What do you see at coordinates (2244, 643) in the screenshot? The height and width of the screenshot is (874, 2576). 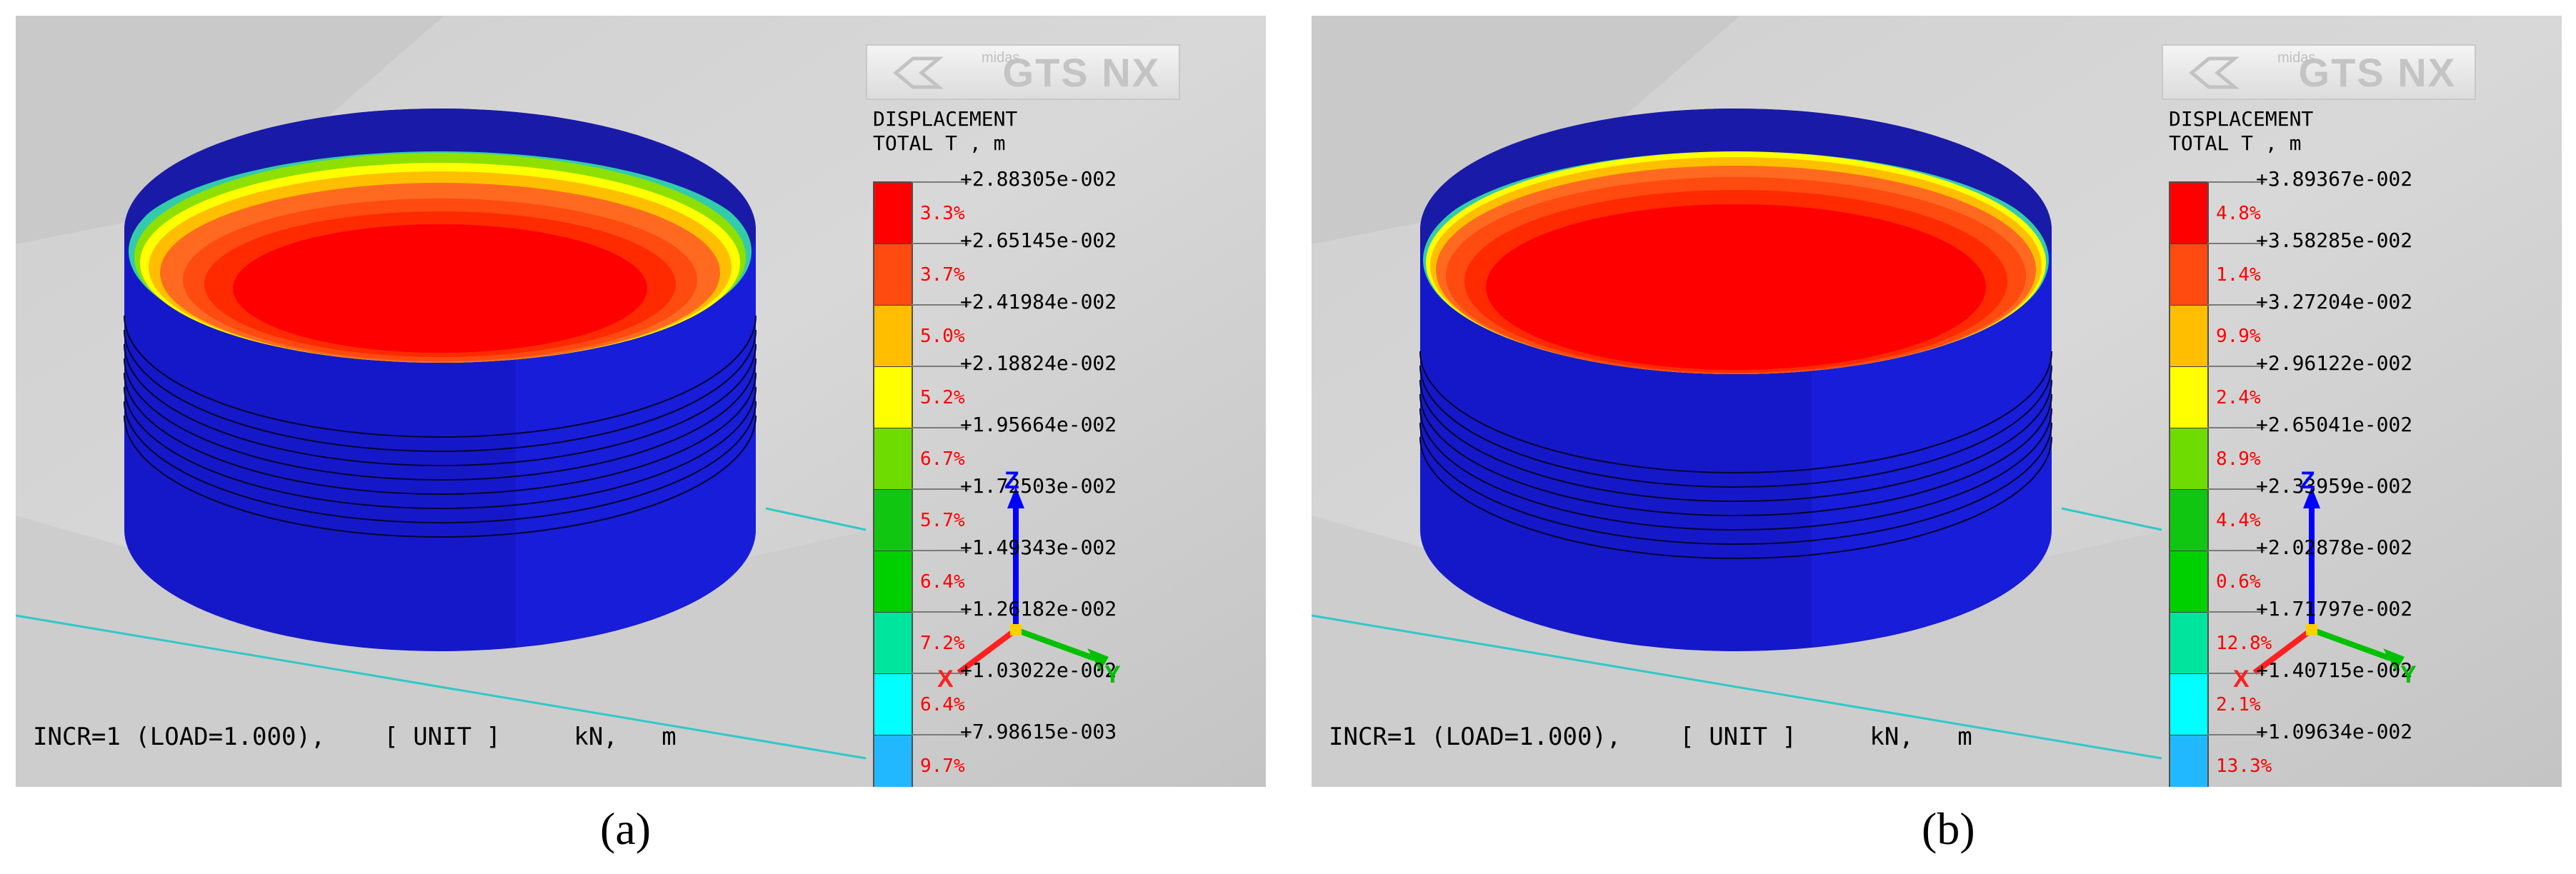 I see `legend-percent: 12.8%` at bounding box center [2244, 643].